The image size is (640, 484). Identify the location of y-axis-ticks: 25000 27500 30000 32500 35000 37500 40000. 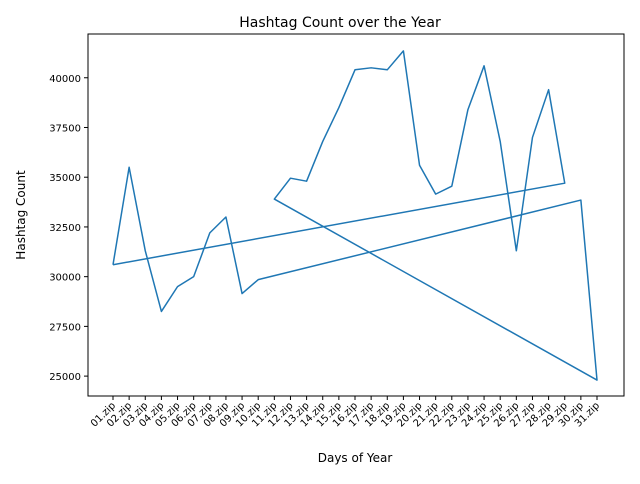
(68, 228).